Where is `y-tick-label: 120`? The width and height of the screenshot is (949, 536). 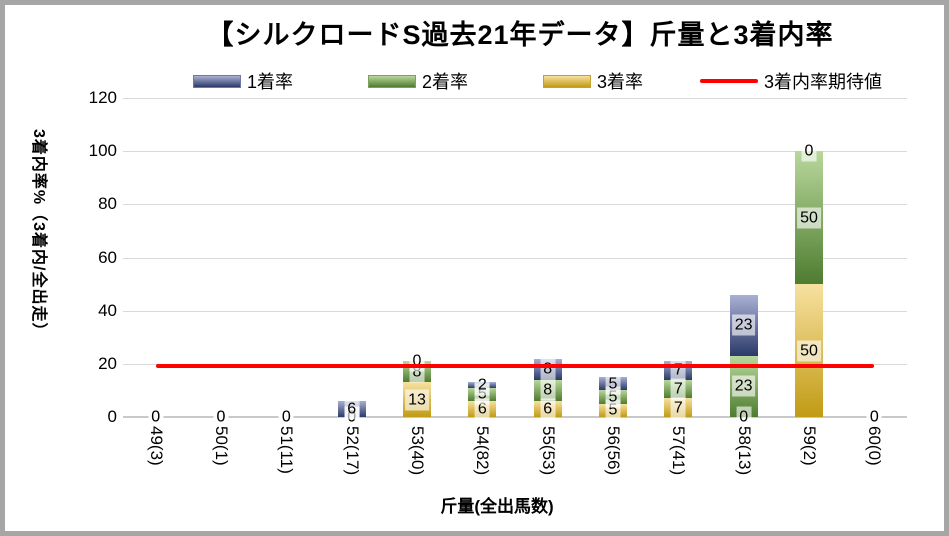
y-tick-label: 120 is located at coordinates (102, 97).